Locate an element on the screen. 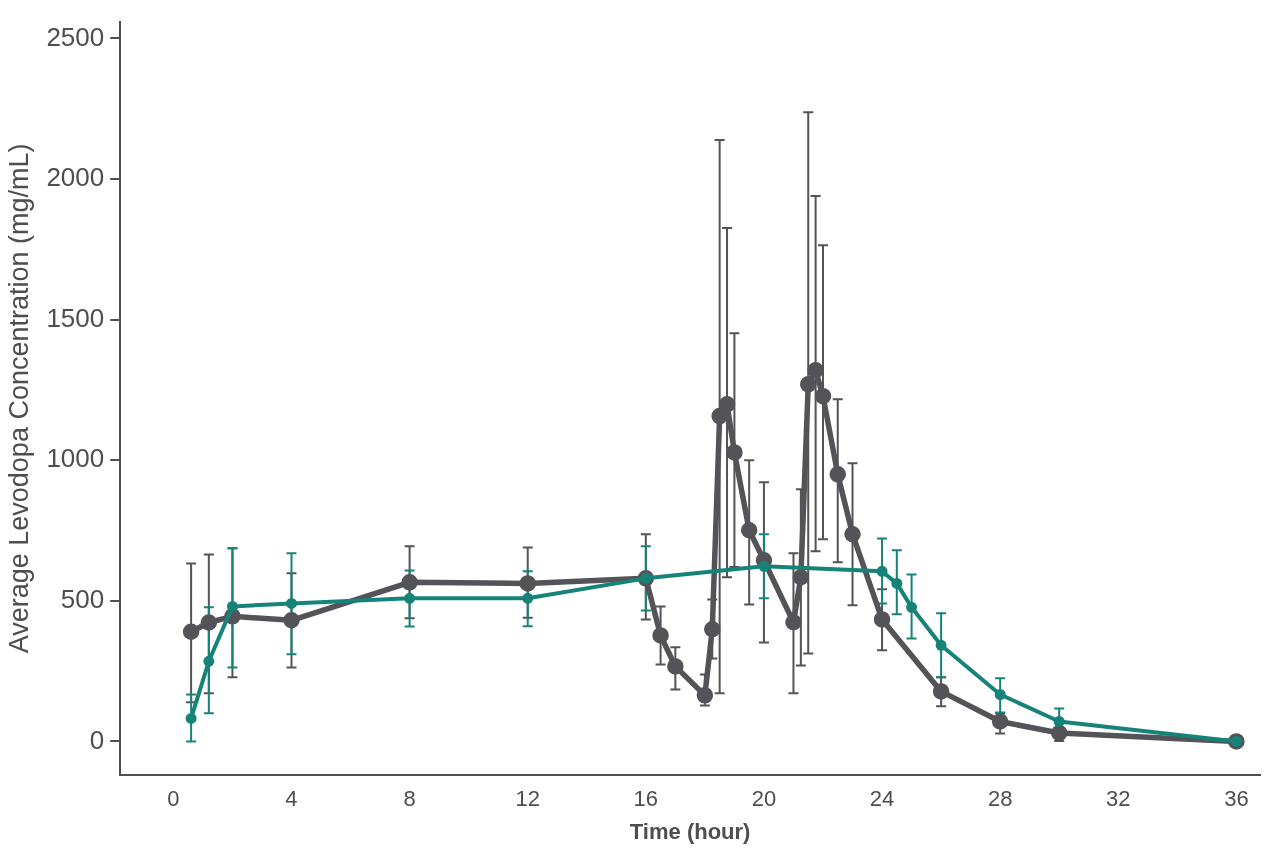 This screenshot has height=848, width=1280. x-tick-label: 36 is located at coordinates (1236, 799).